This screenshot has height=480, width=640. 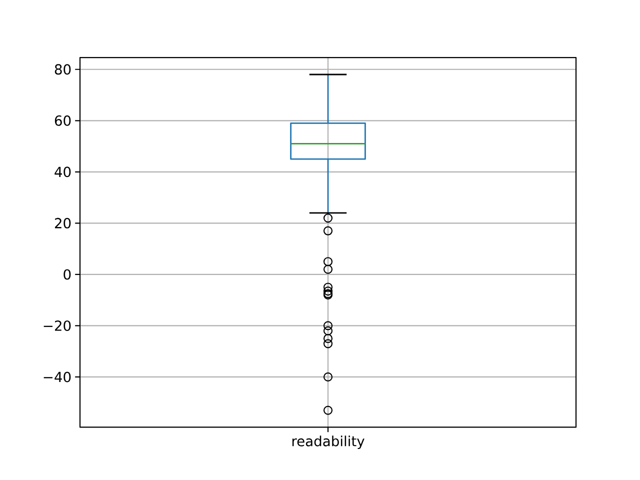 I want to click on y-tick-label: 40, so click(x=62, y=172).